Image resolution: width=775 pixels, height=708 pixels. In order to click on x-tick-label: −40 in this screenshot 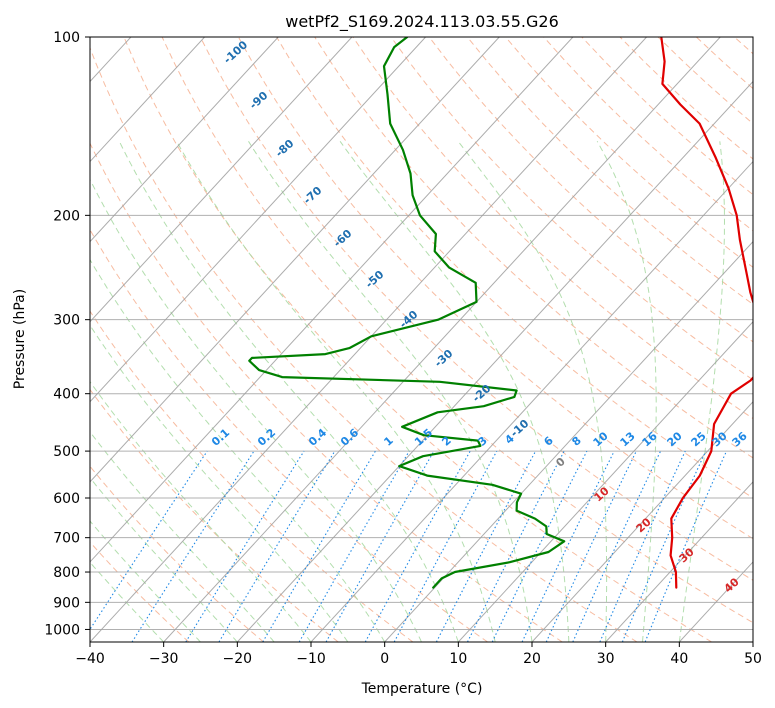, I will do `click(90, 659)`.